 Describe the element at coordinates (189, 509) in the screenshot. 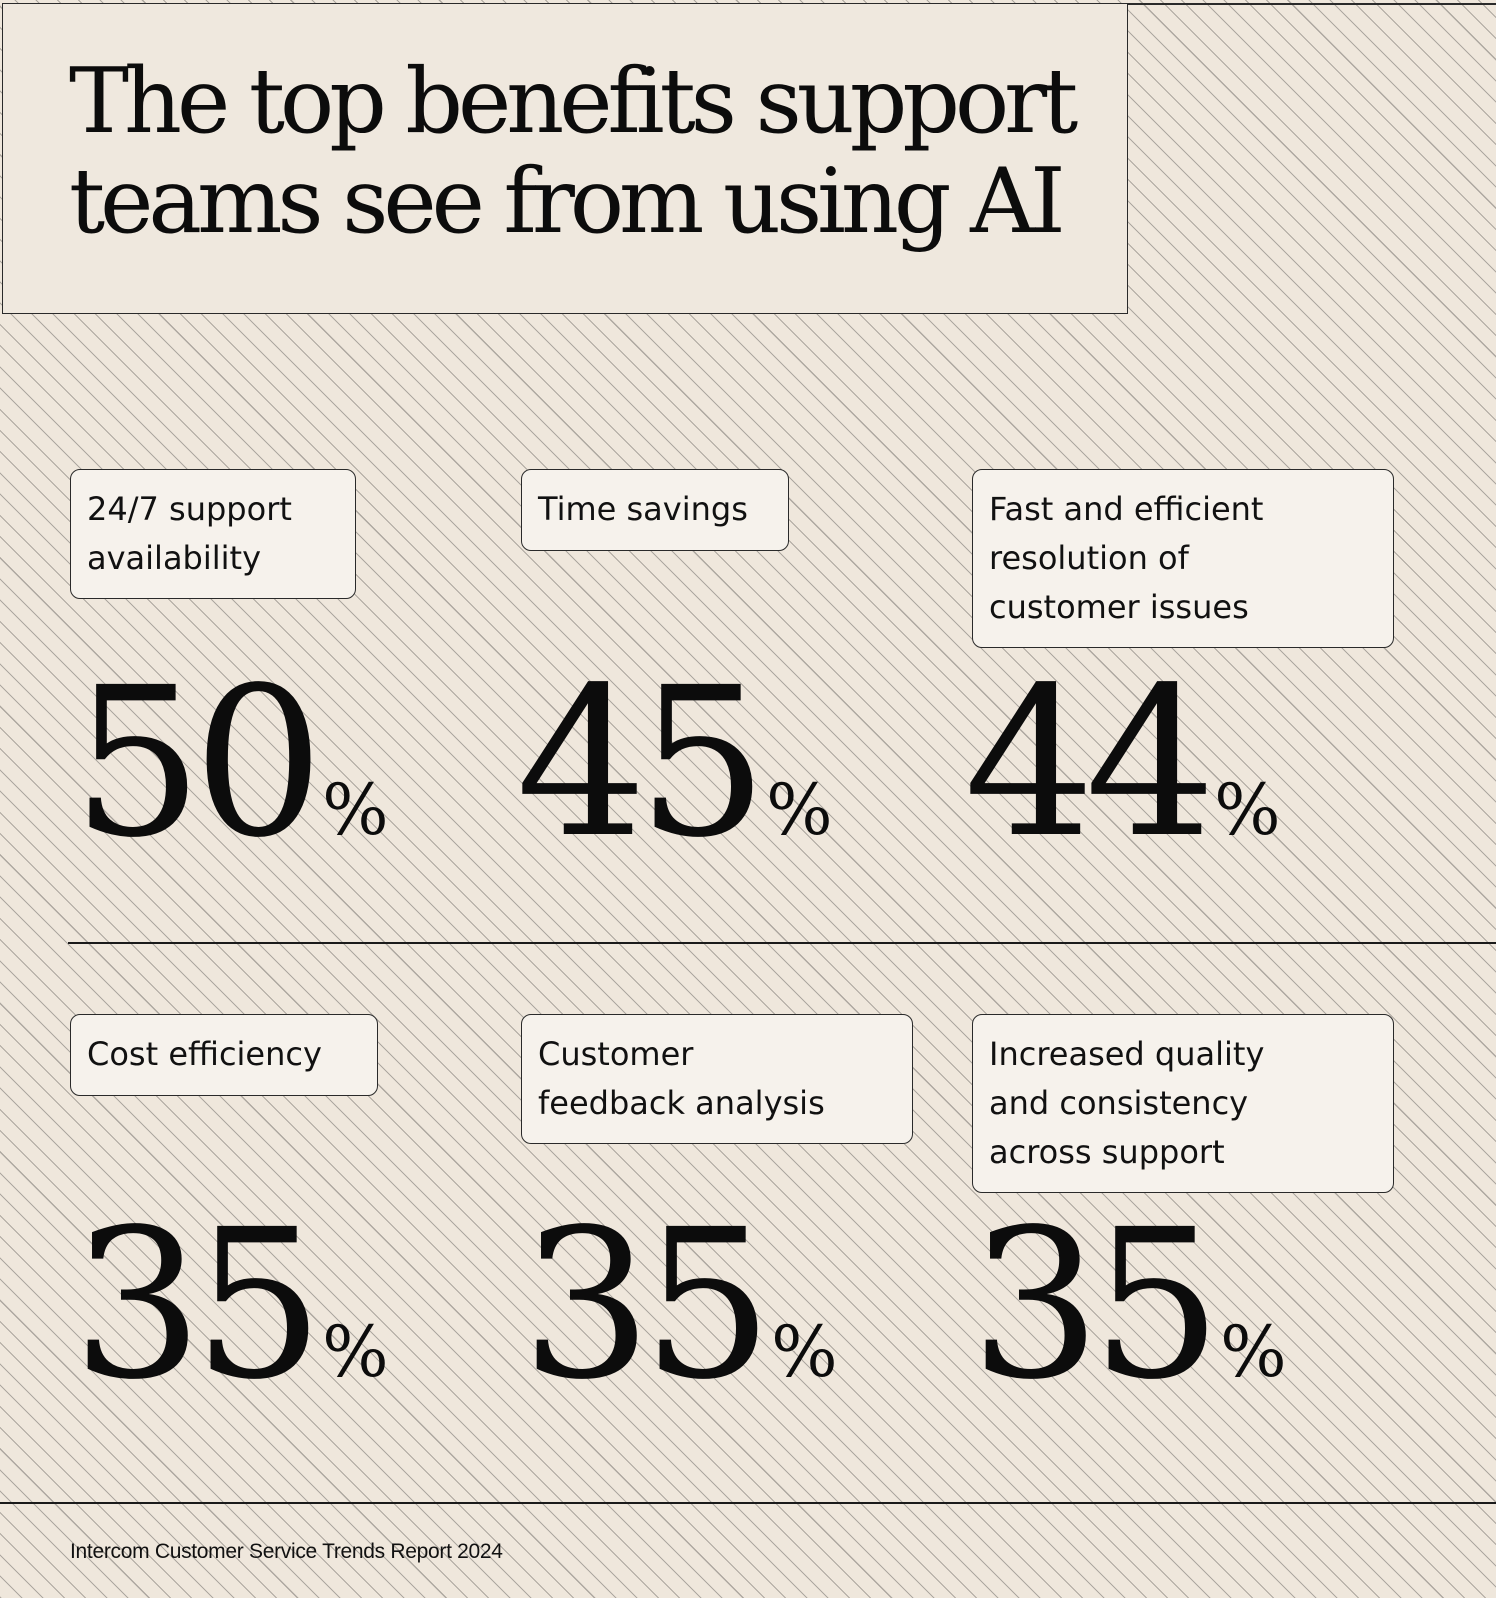

I see `stat-label-line: 24/7 support` at that location.